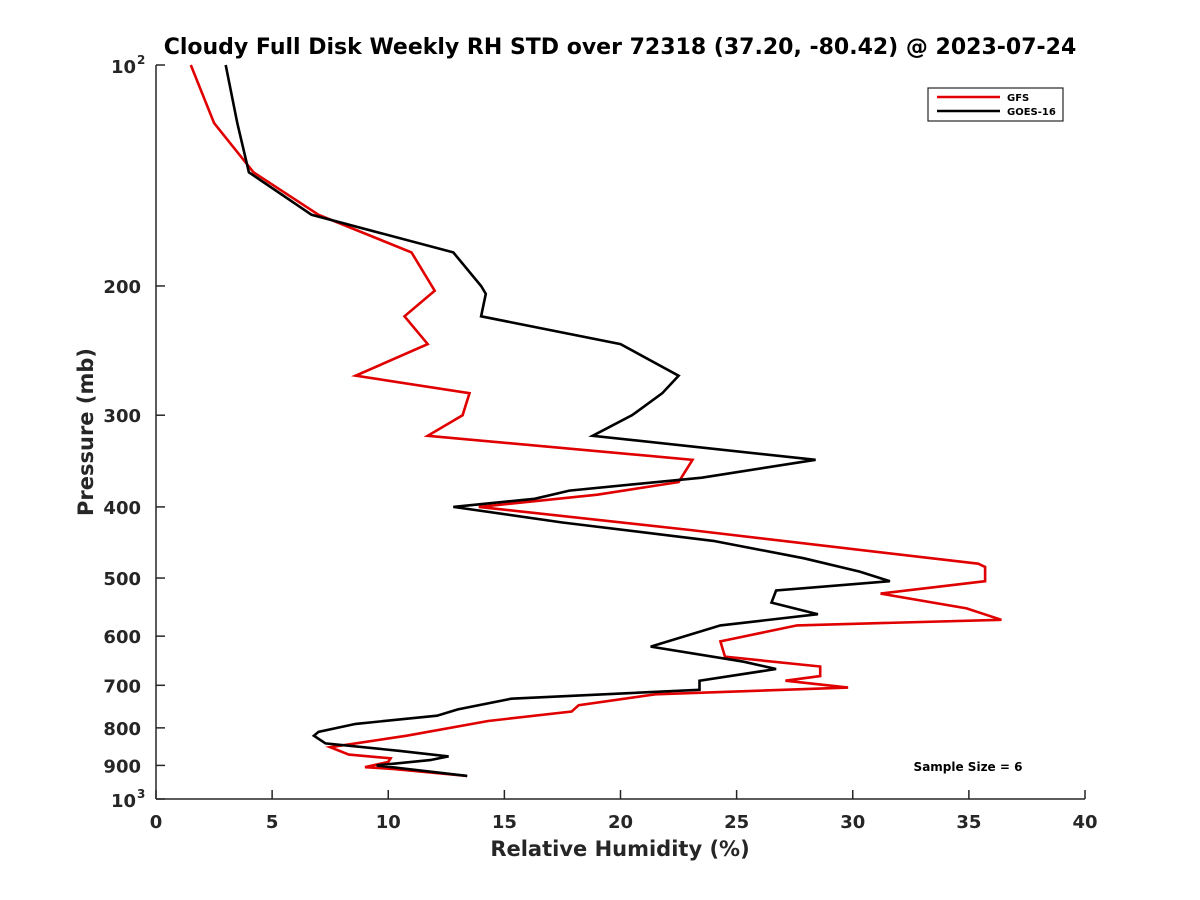  What do you see at coordinates (504, 822) in the screenshot?
I see `x-tick-label: 15` at bounding box center [504, 822].